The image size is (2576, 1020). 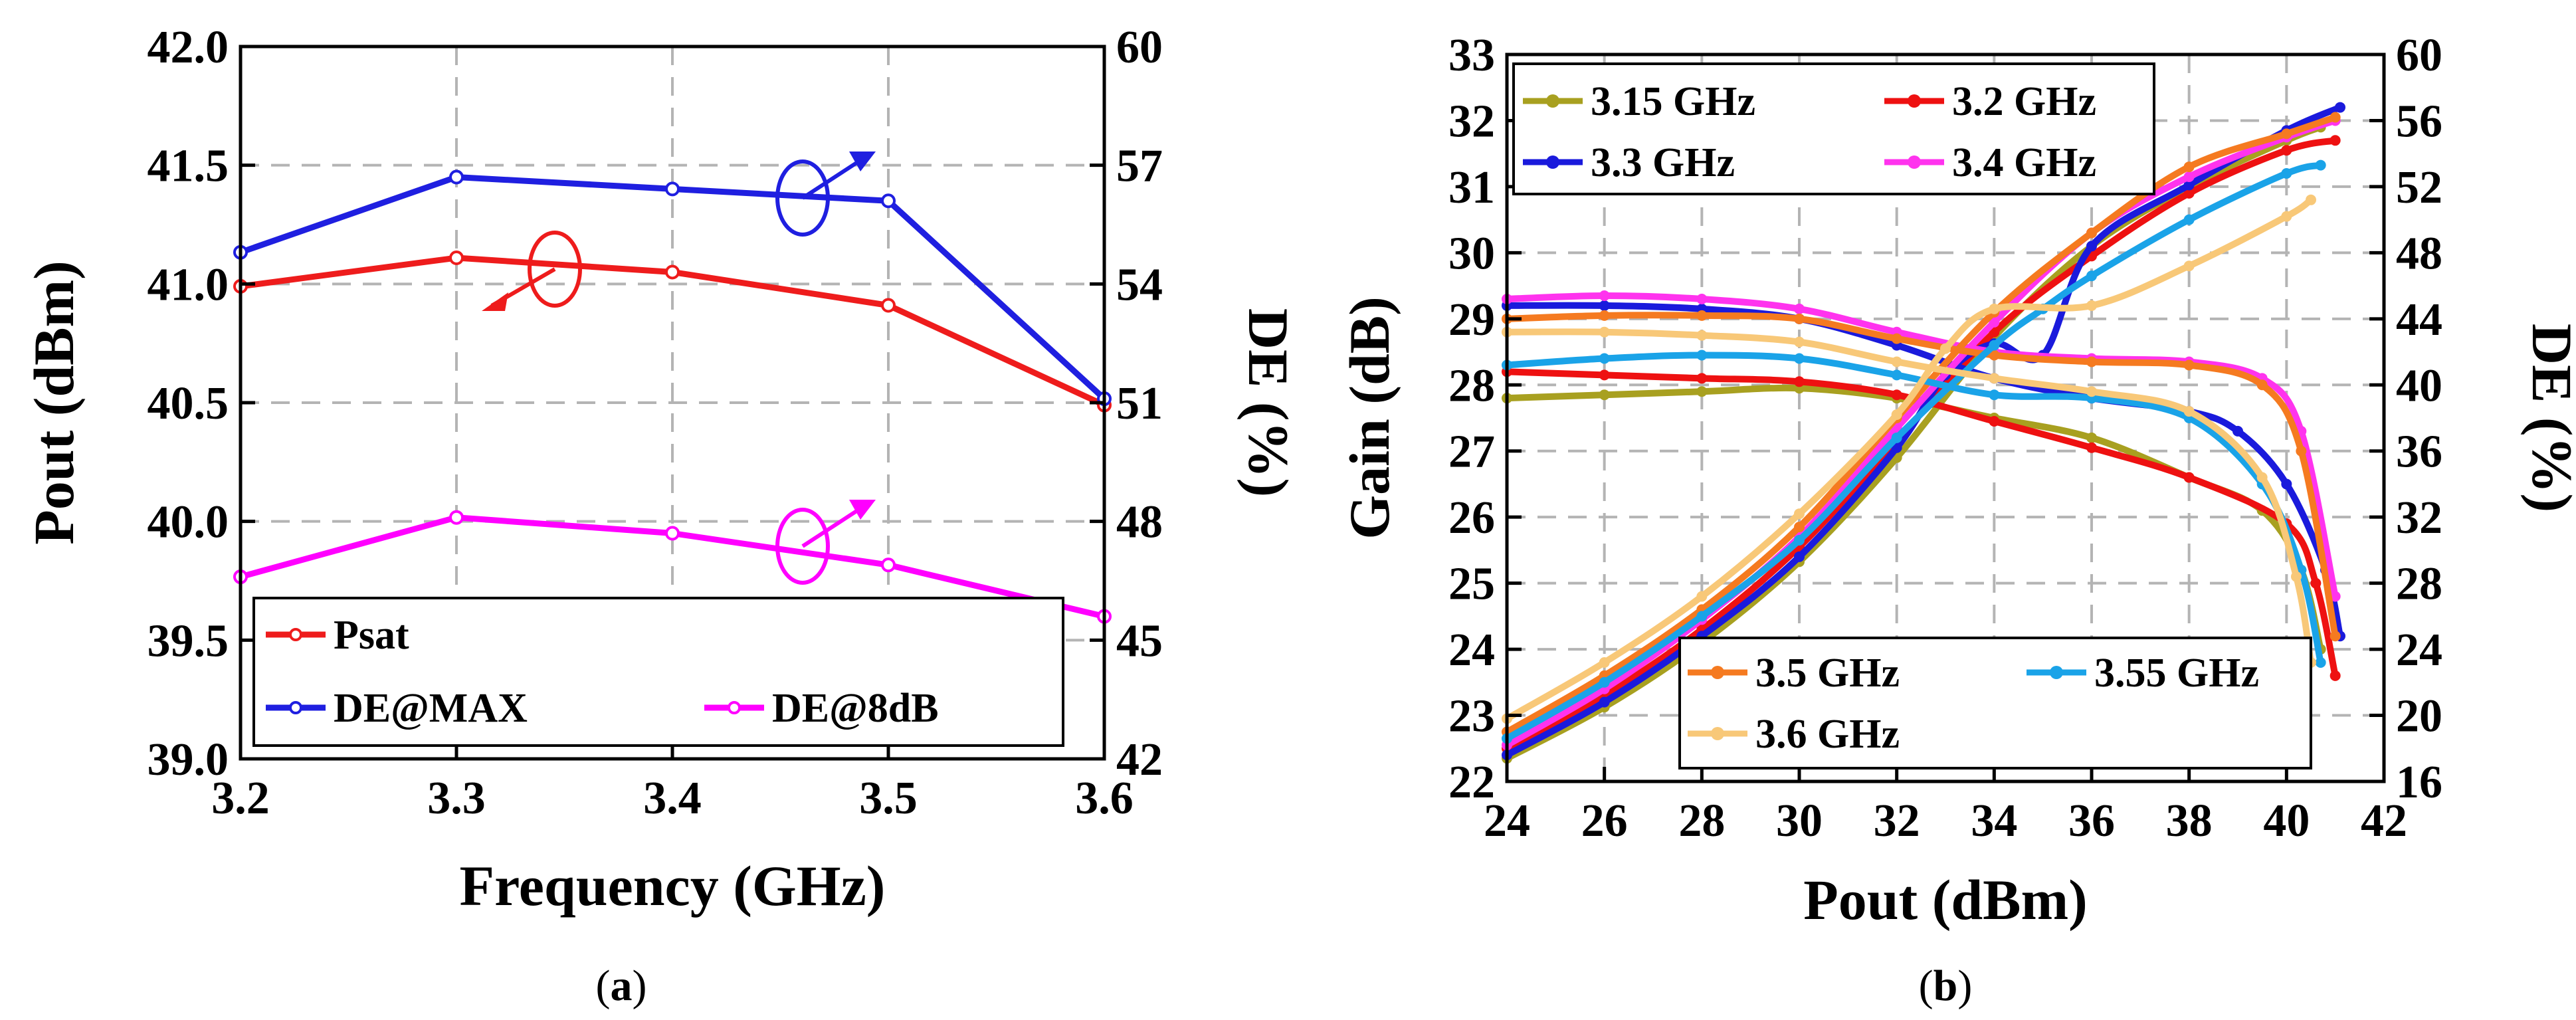 I want to click on panel-a-x-tick-label: 3.2, so click(x=241, y=798).